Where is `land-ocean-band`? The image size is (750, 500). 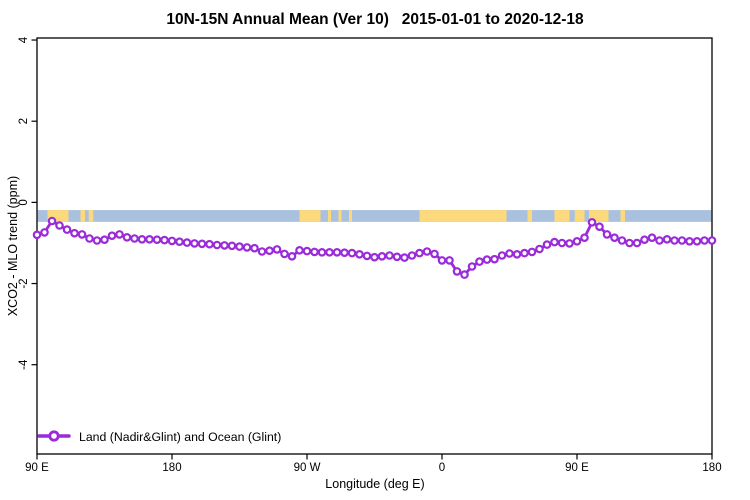
land-ocean-band is located at coordinates (374, 216).